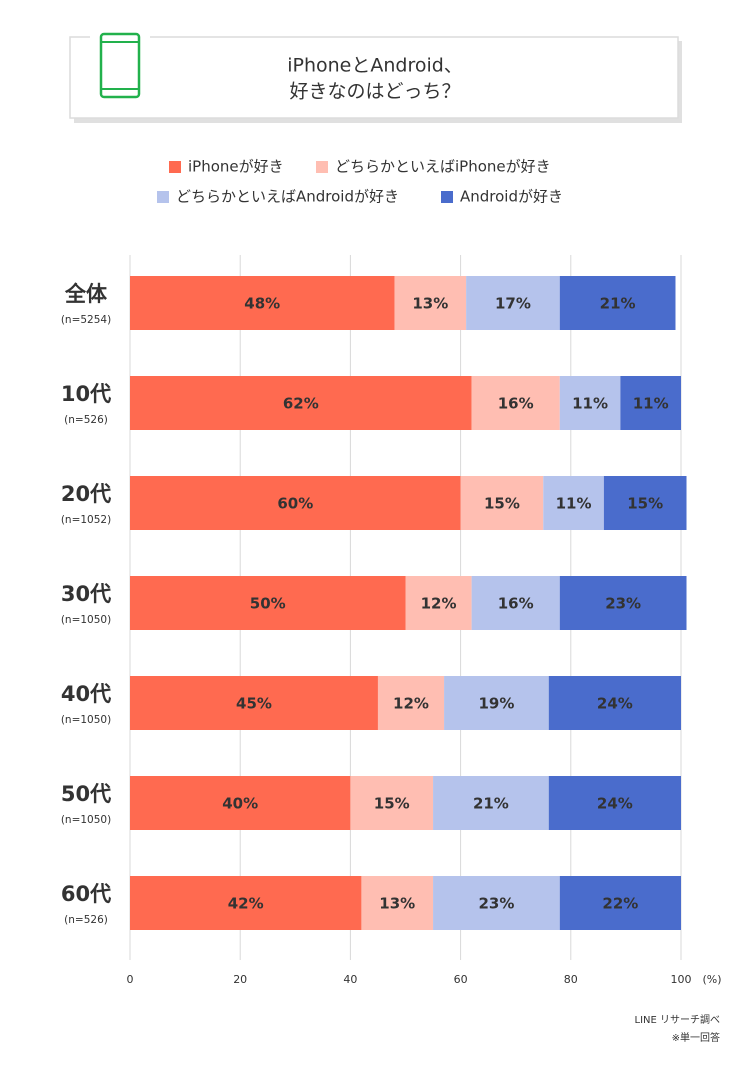 The image size is (750, 1070). Describe the element at coordinates (374, 92) in the screenshot. I see `chart-title: 好きなのはどっち？` at that location.